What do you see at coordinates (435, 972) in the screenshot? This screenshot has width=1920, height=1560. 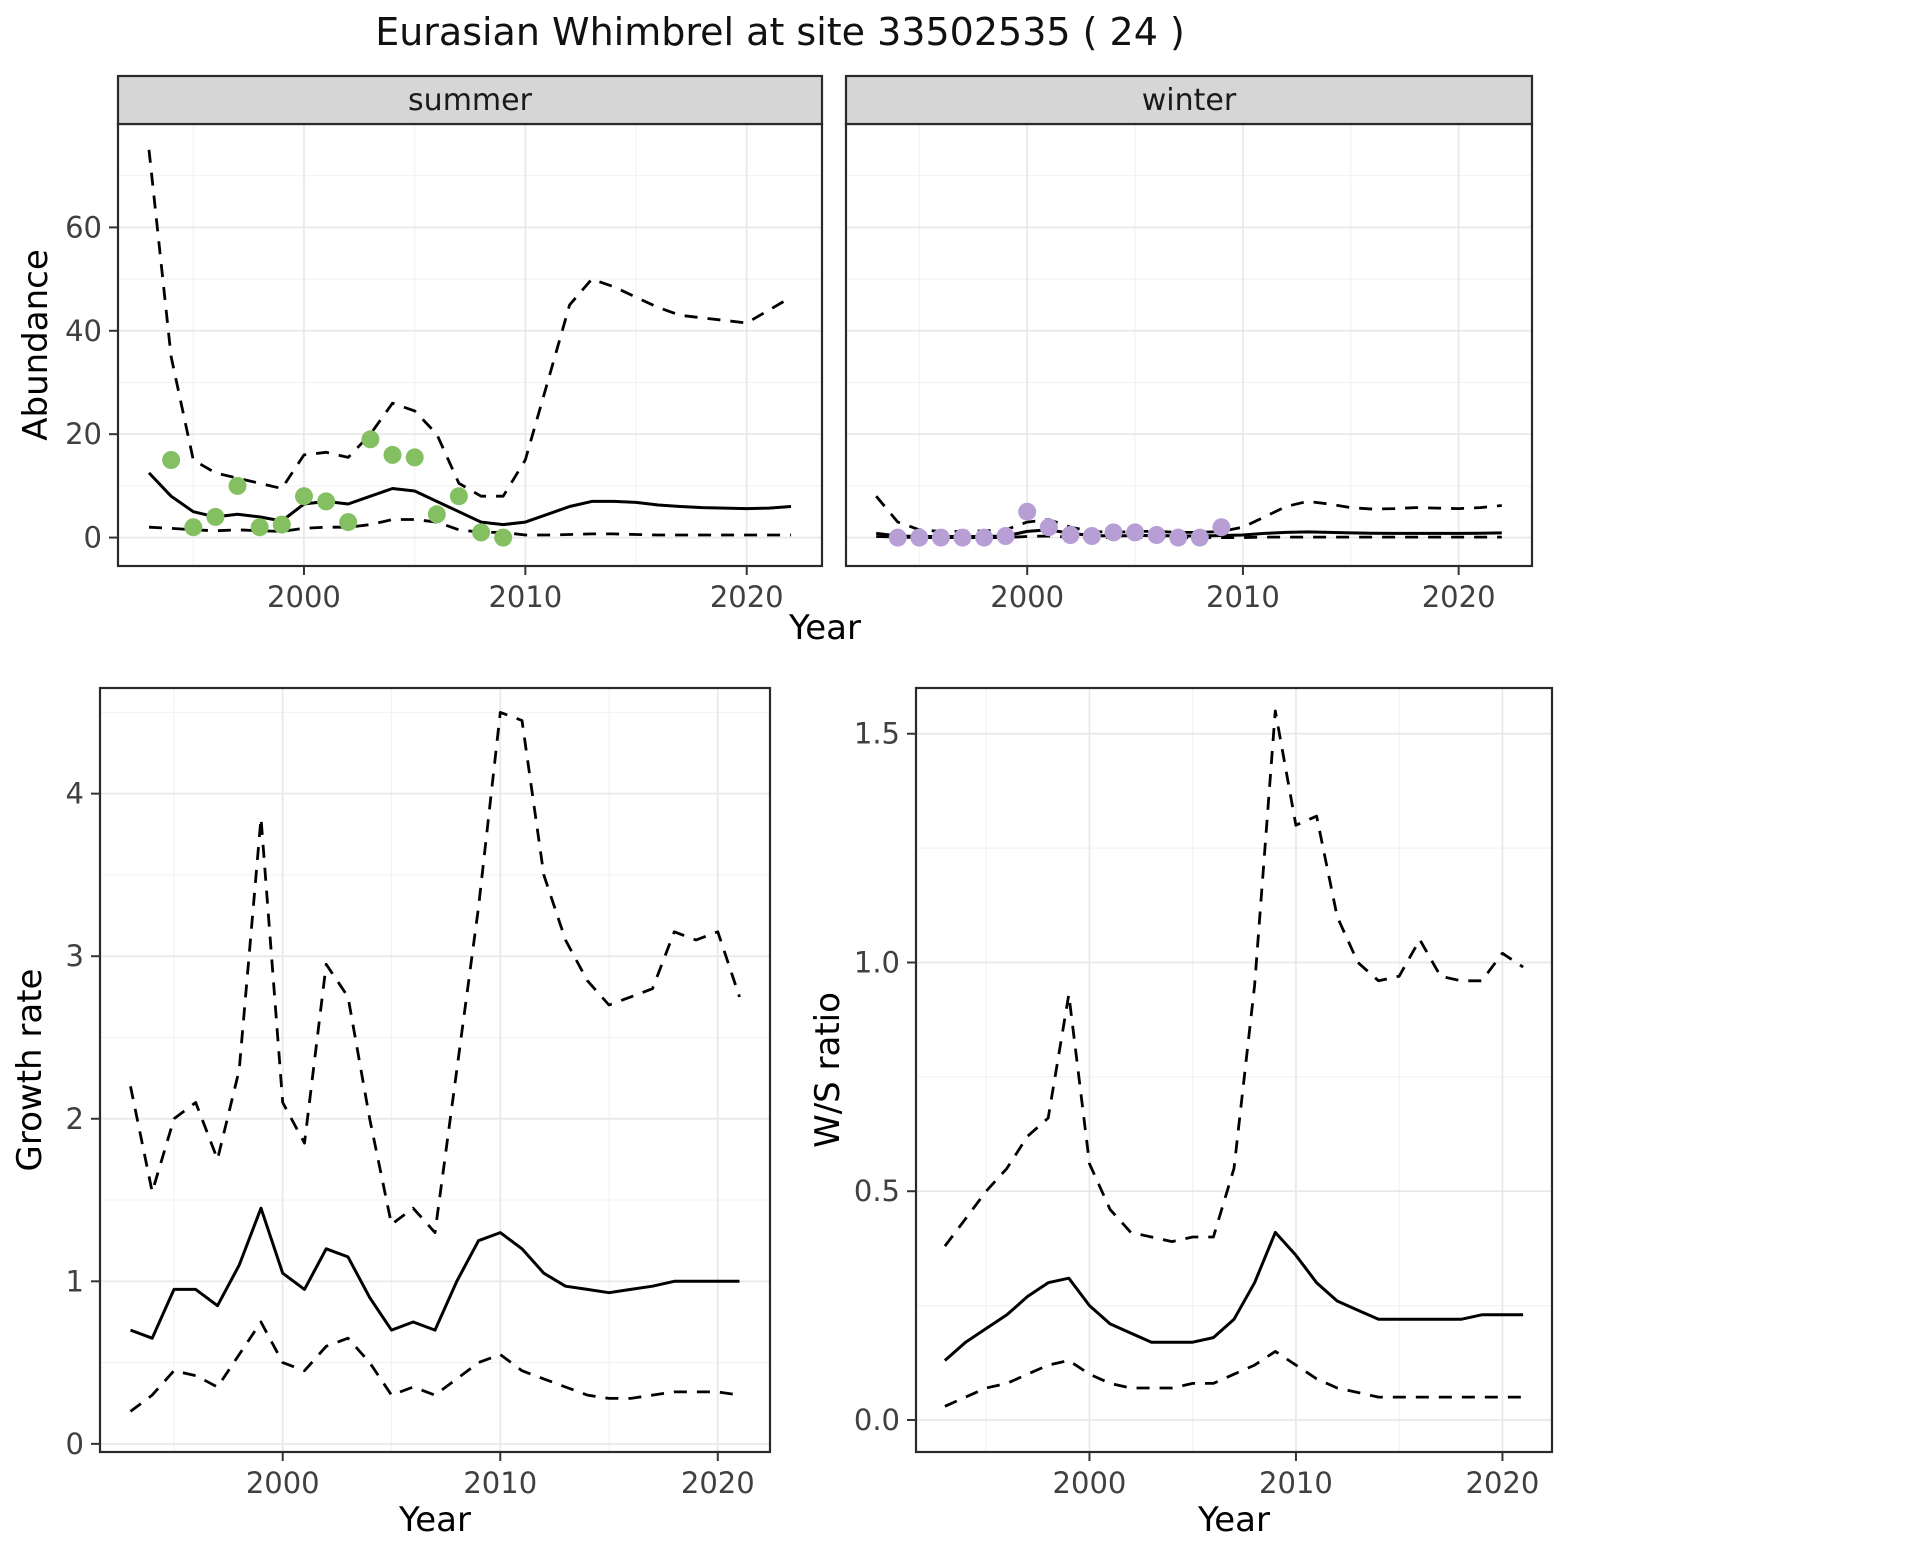 I see `growth-rate-upper-ci-line` at bounding box center [435, 972].